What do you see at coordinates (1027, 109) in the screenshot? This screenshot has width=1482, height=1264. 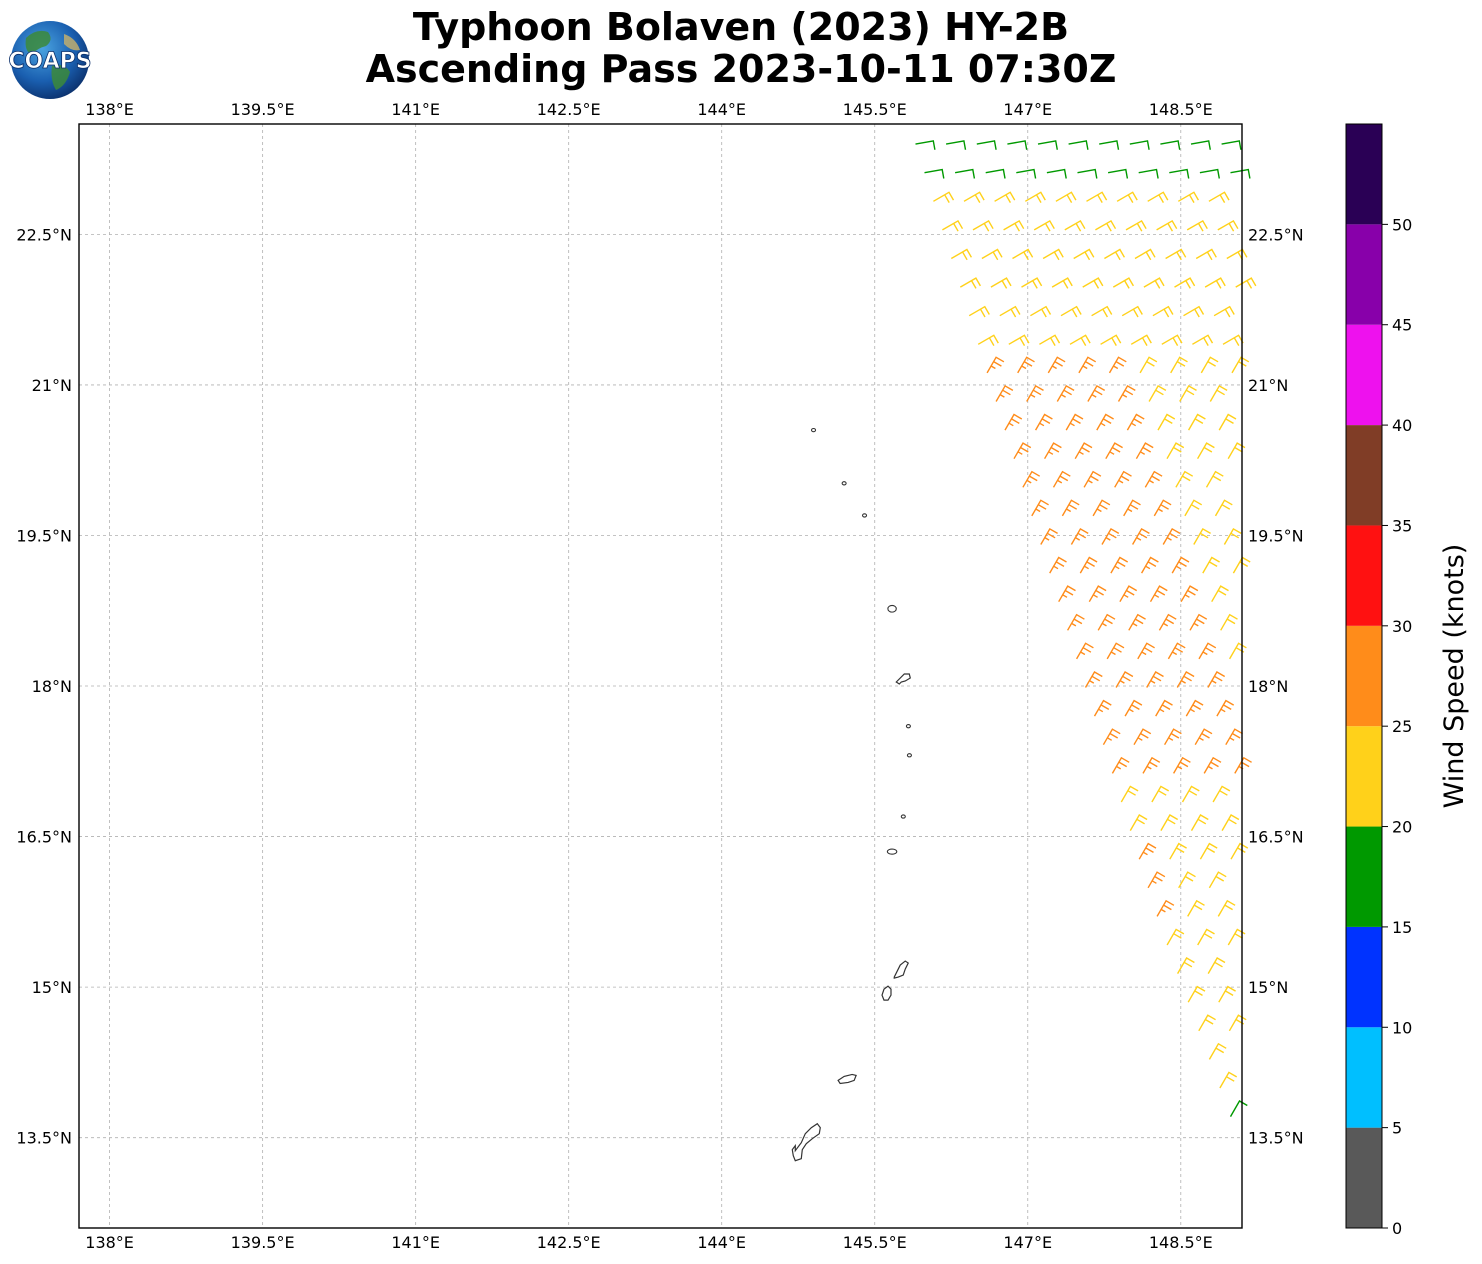 I see `lon-tick-label: 147°E` at bounding box center [1027, 109].